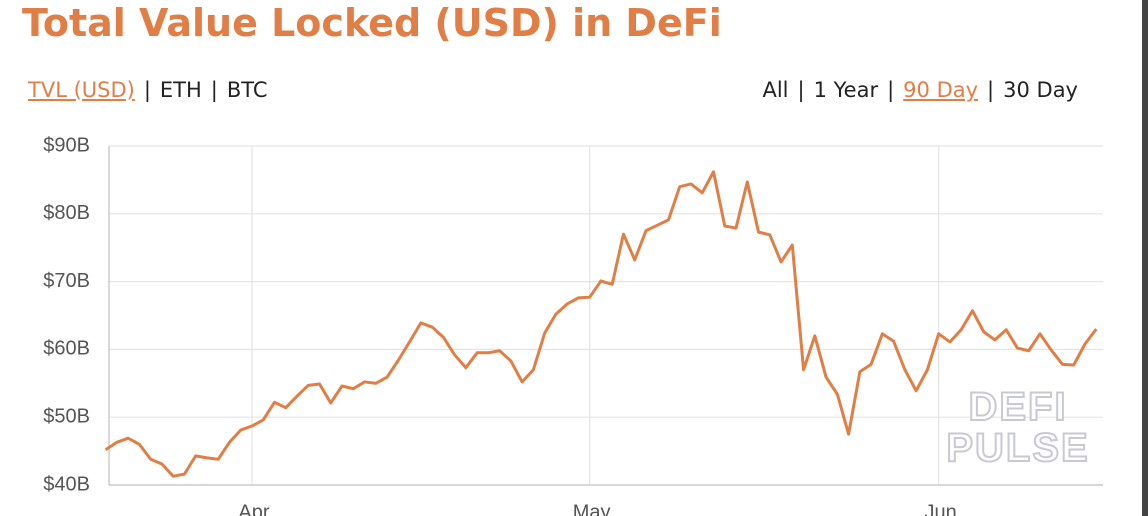 Image resolution: width=1148 pixels, height=516 pixels. What do you see at coordinates (66, 484) in the screenshot?
I see `y-tick-label: $40B` at bounding box center [66, 484].